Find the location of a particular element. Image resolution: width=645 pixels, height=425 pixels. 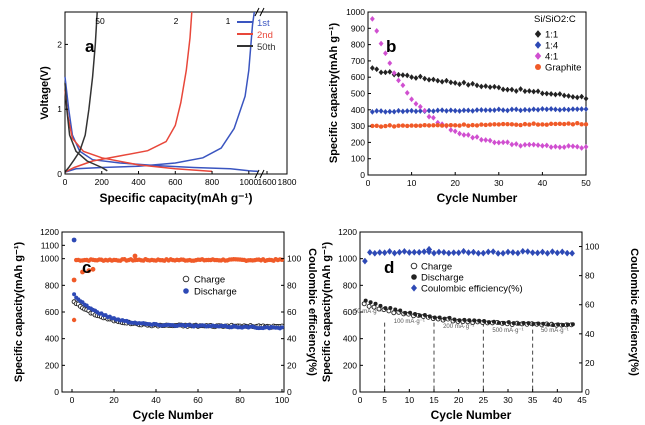

panel-a-ylabel: Voltage(V) is located at coordinates (45, 93).